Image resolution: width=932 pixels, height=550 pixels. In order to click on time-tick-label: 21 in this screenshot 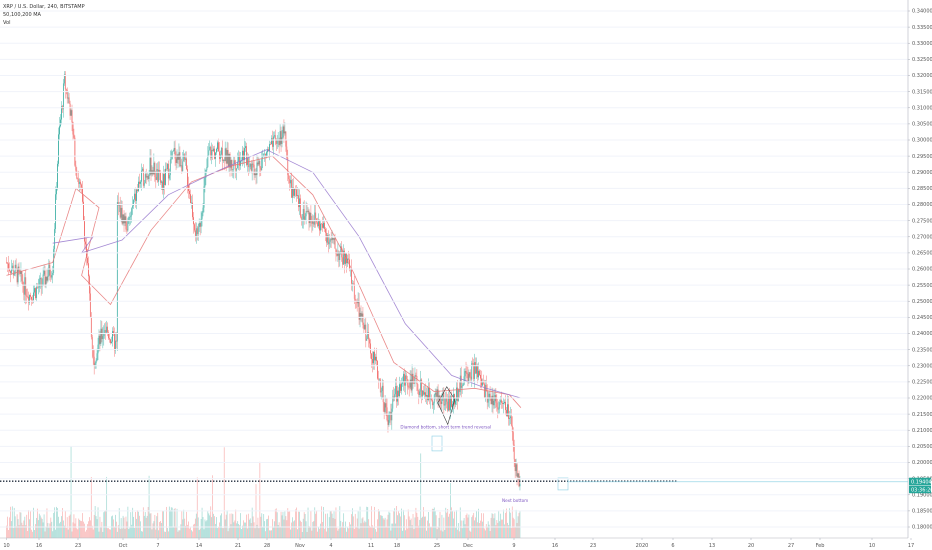, I will do `click(238, 546)`.